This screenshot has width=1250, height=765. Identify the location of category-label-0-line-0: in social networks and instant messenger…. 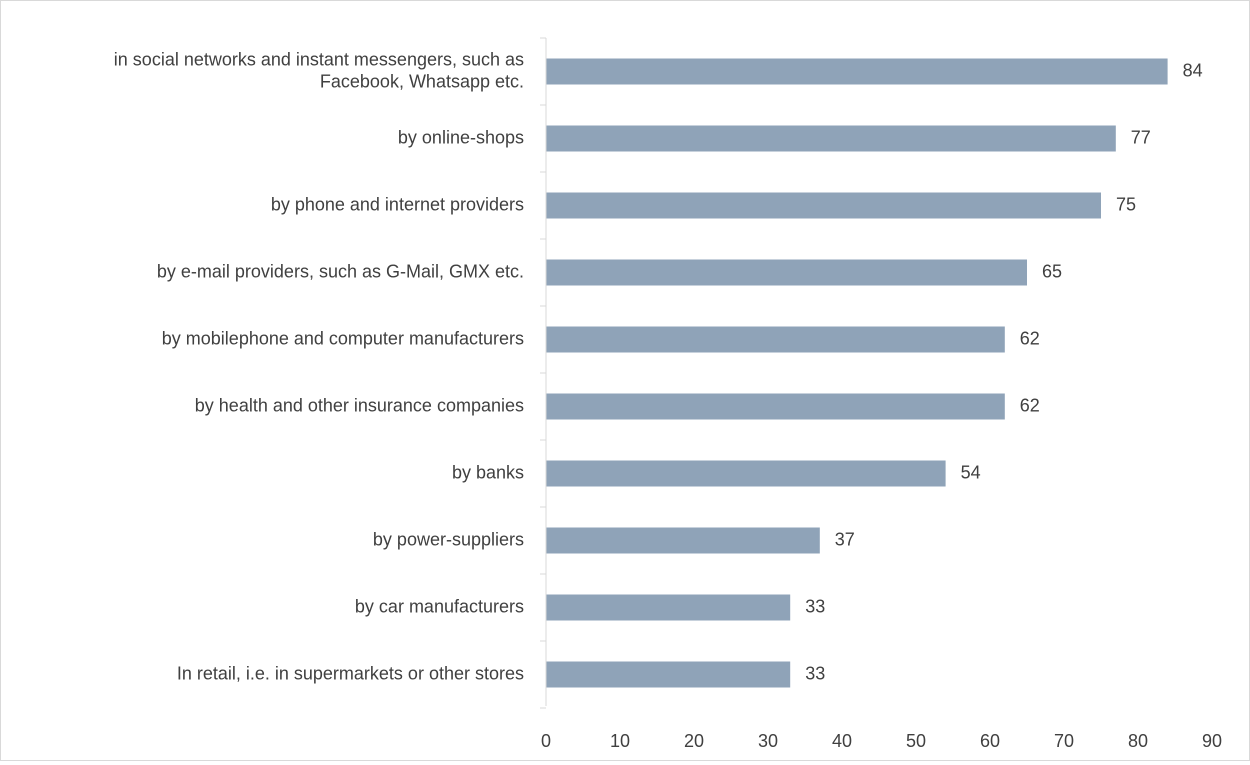
(319, 59).